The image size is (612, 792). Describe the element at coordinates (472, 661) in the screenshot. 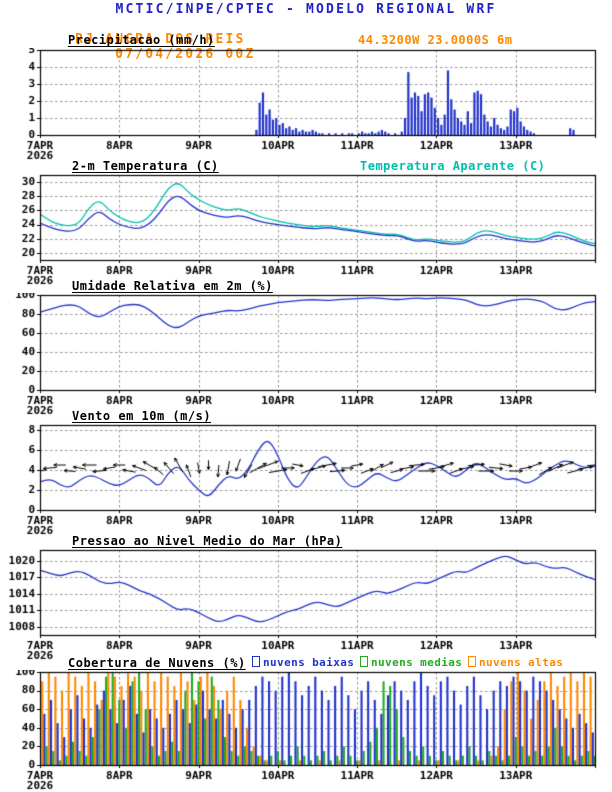

I see `cloud-high-swatch-icon` at that location.